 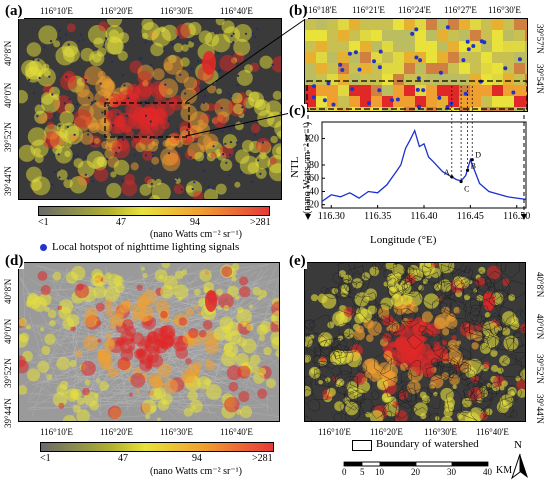 What do you see at coordinates (386, 432) in the screenshot?
I see `bottom-tick-e-1: 116°20'E` at bounding box center [386, 432].